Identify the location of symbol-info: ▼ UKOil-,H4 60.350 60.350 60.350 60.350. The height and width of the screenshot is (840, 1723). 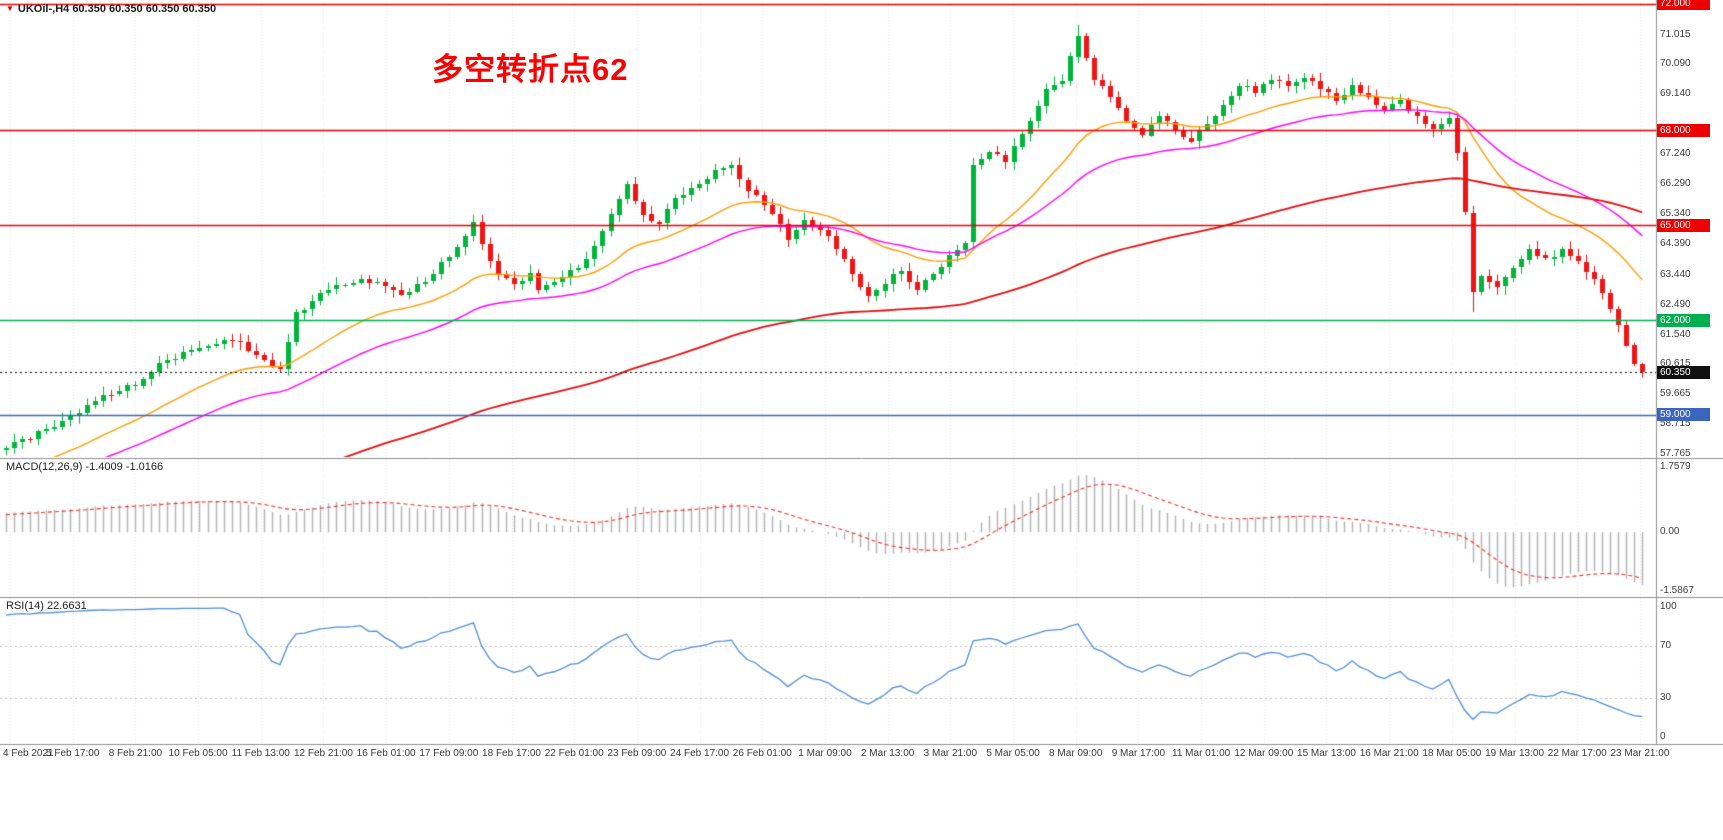
(111, 9).